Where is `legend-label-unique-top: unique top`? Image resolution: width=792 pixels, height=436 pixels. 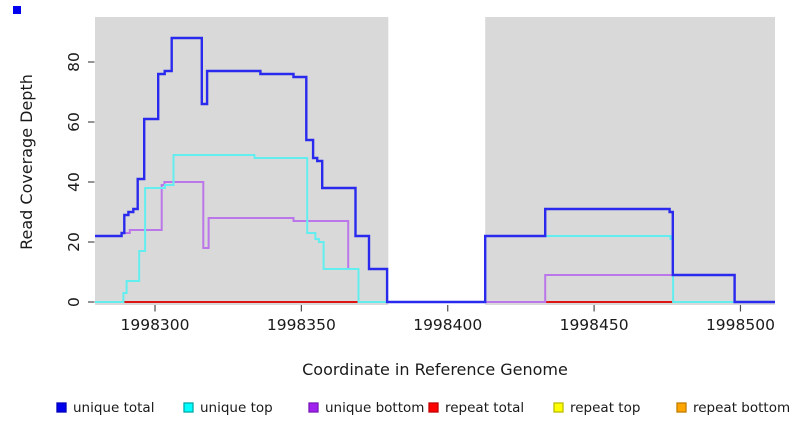
legend-label-unique-top: unique top is located at coordinates (236, 408).